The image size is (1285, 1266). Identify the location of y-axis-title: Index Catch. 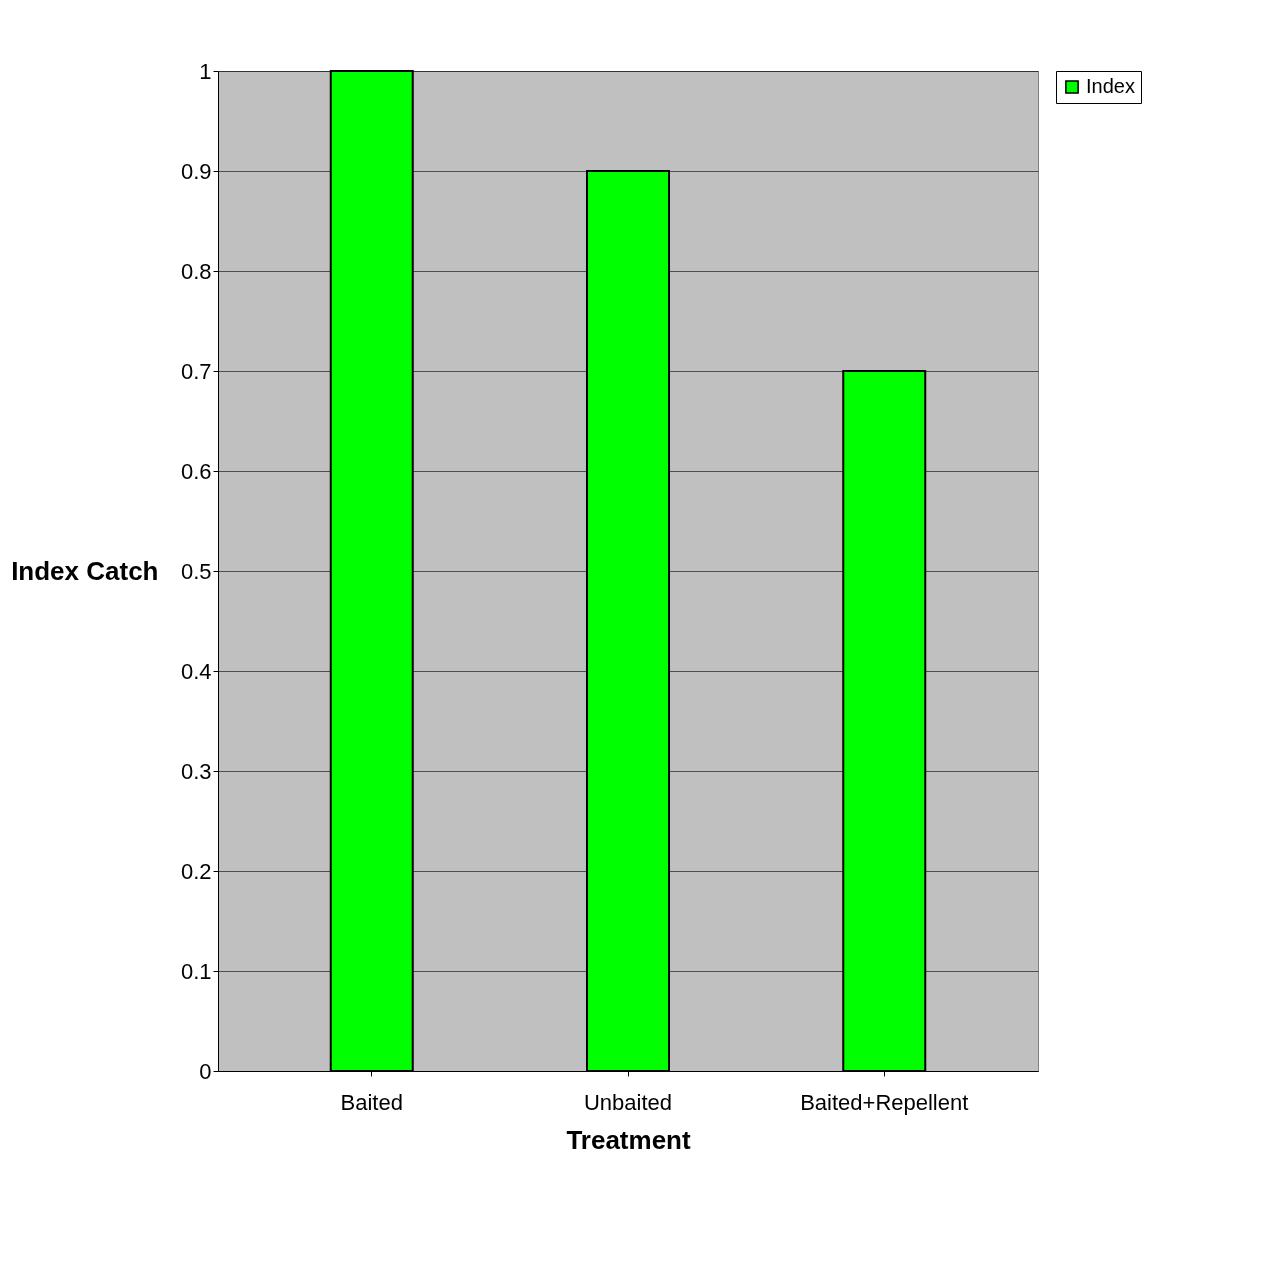
(85, 570).